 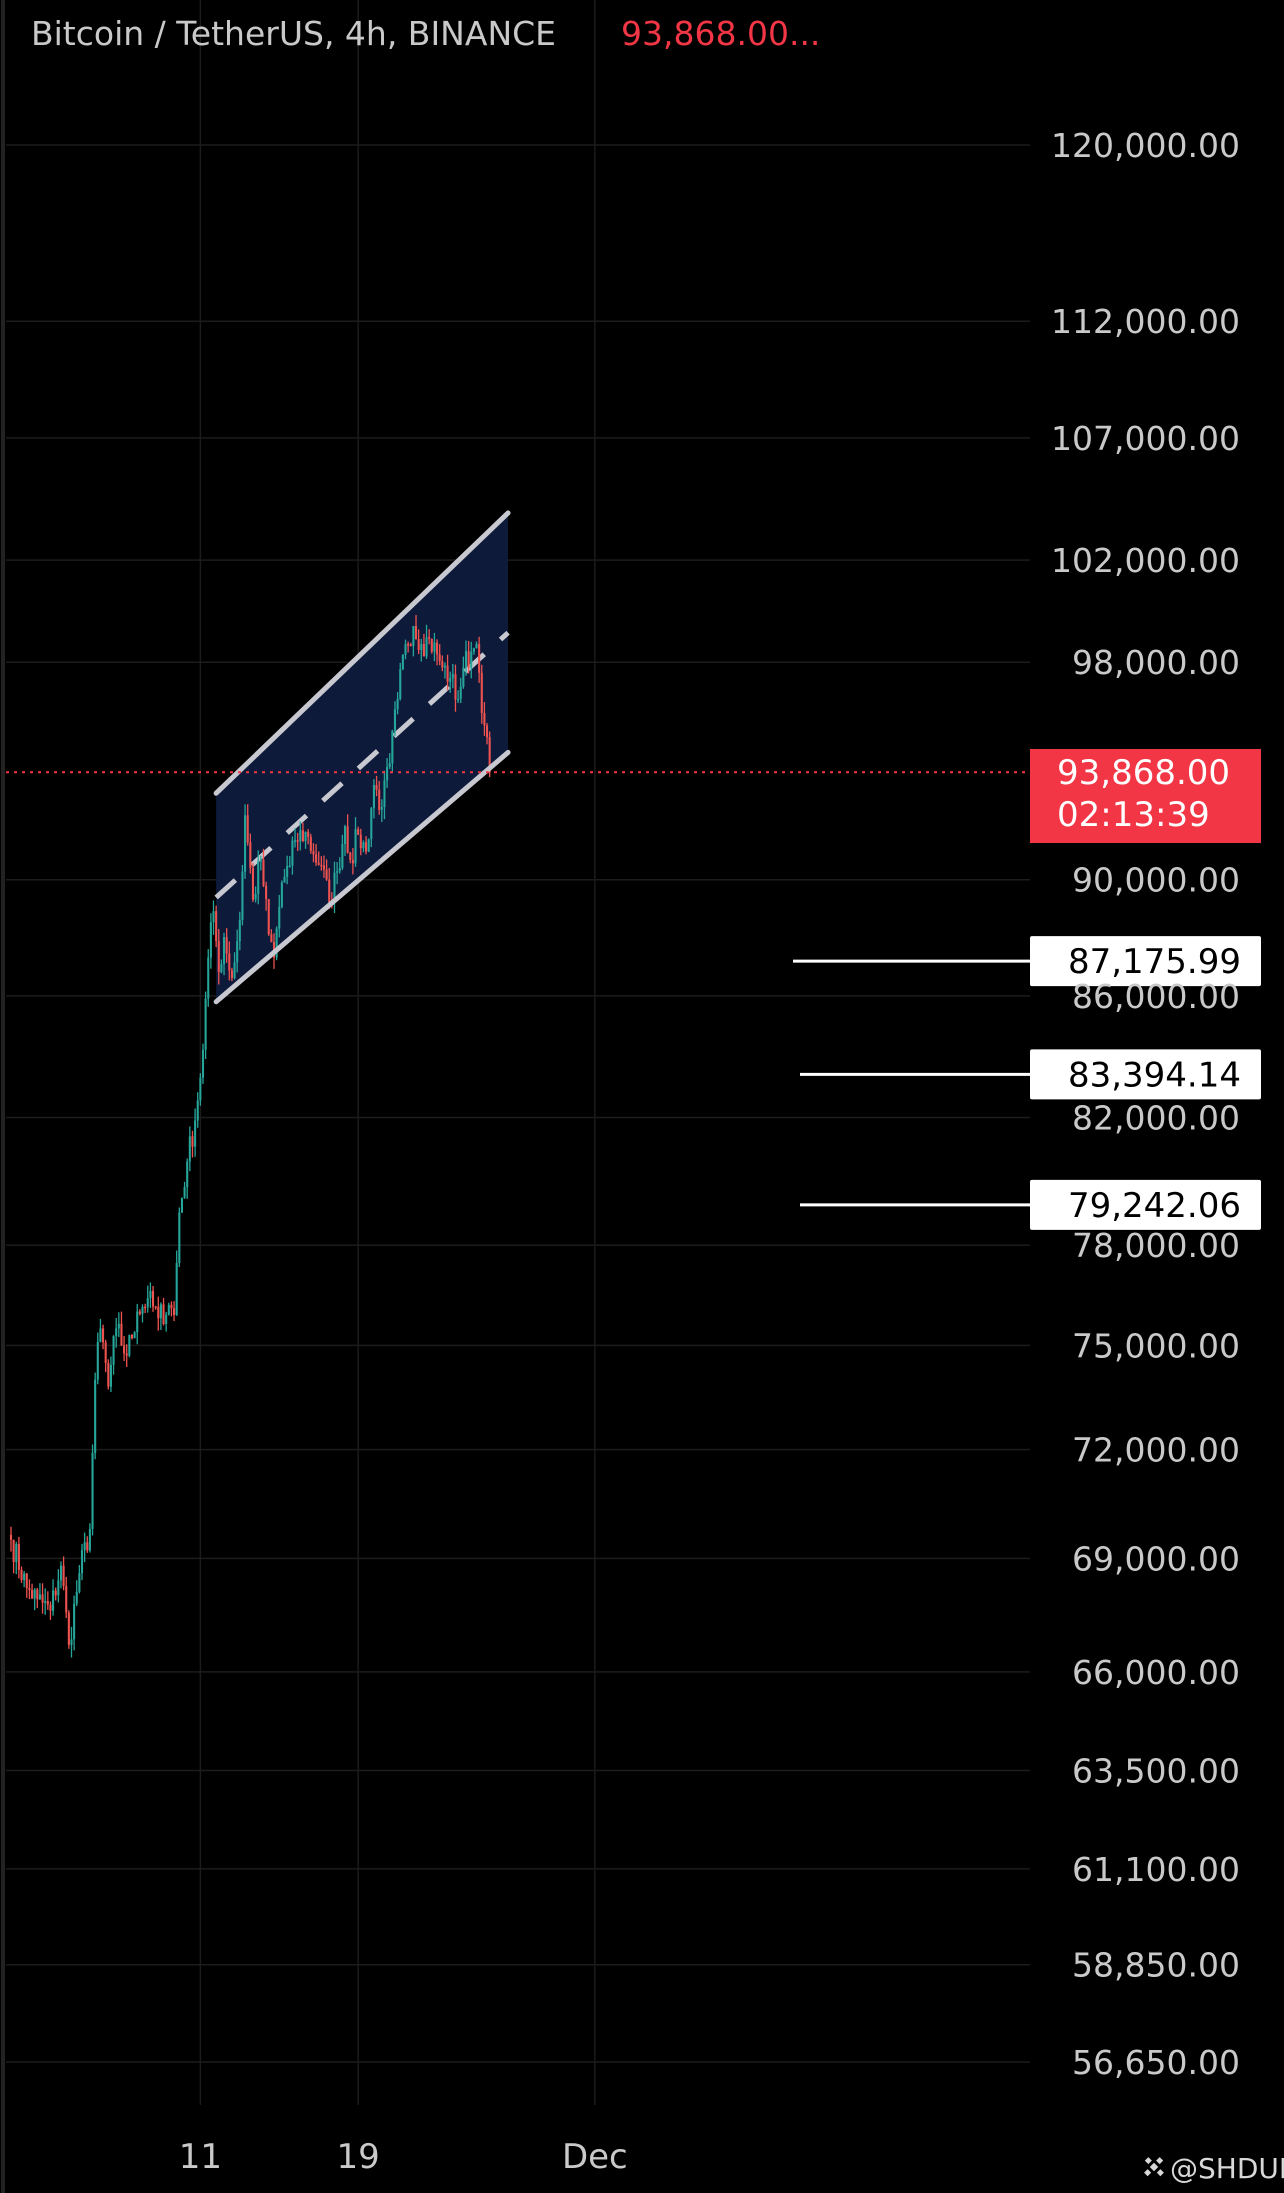 I want to click on watermark-text: @SHDUK, so click(x=1227, y=2168).